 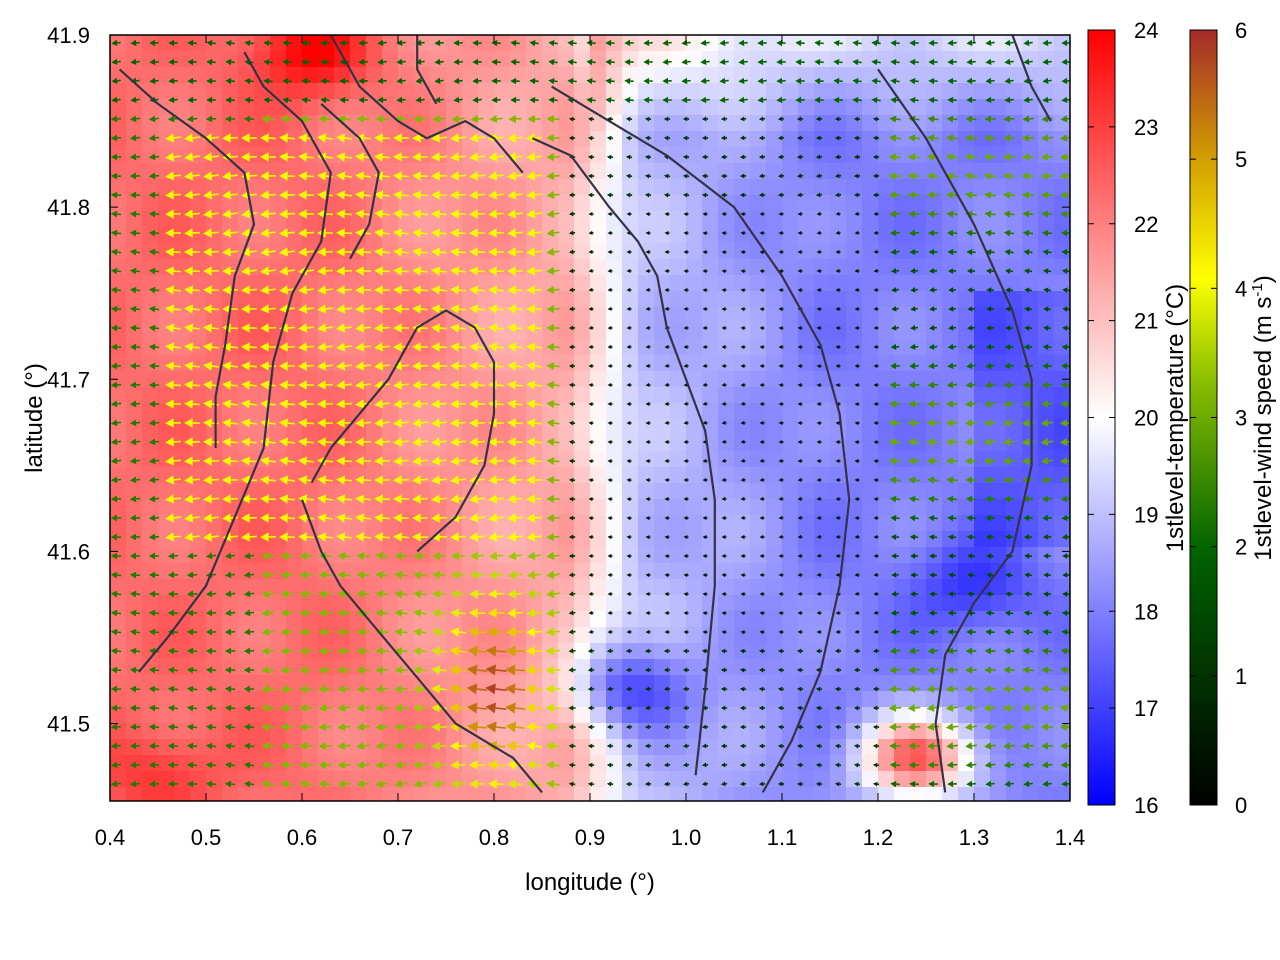 I want to click on x-tick-label: 0.9, so click(x=590, y=837).